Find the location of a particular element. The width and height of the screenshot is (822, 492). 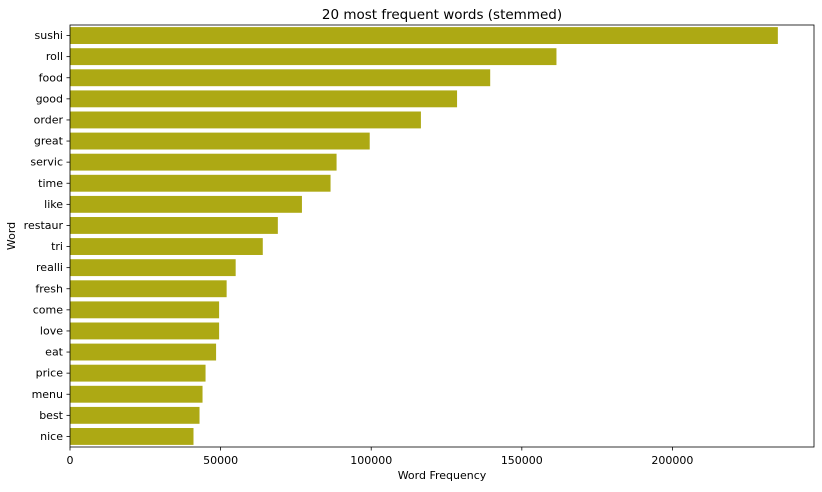

y-tick-label: good is located at coordinates (49, 98).